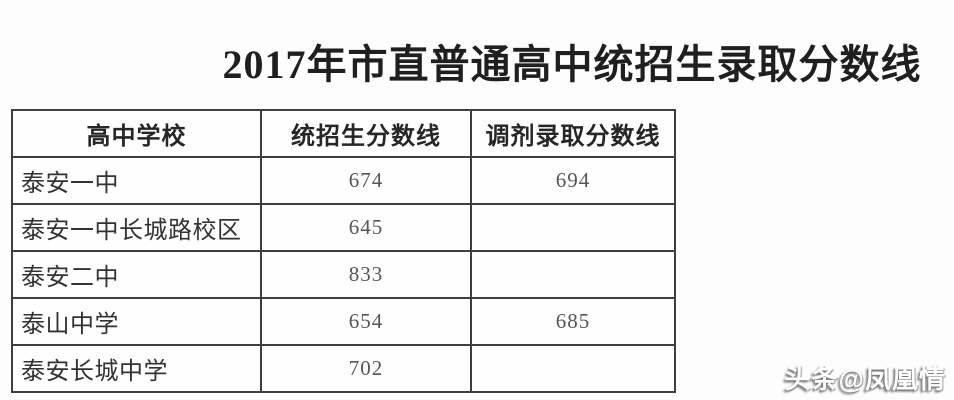 The width and height of the screenshot is (954, 400). Describe the element at coordinates (366, 321) in the screenshot. I see `cell-unified-score: 654` at that location.